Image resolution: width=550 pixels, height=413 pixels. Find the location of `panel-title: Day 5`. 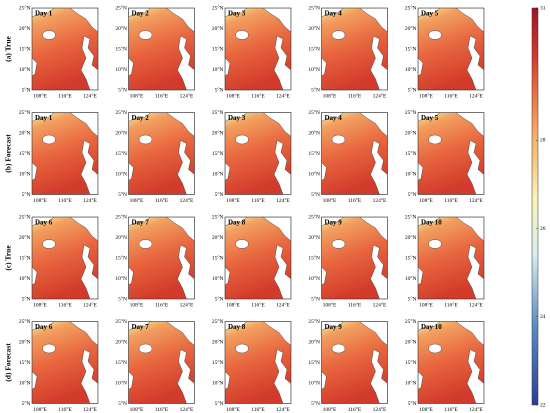

panel-title: Day 5 is located at coordinates (430, 14).